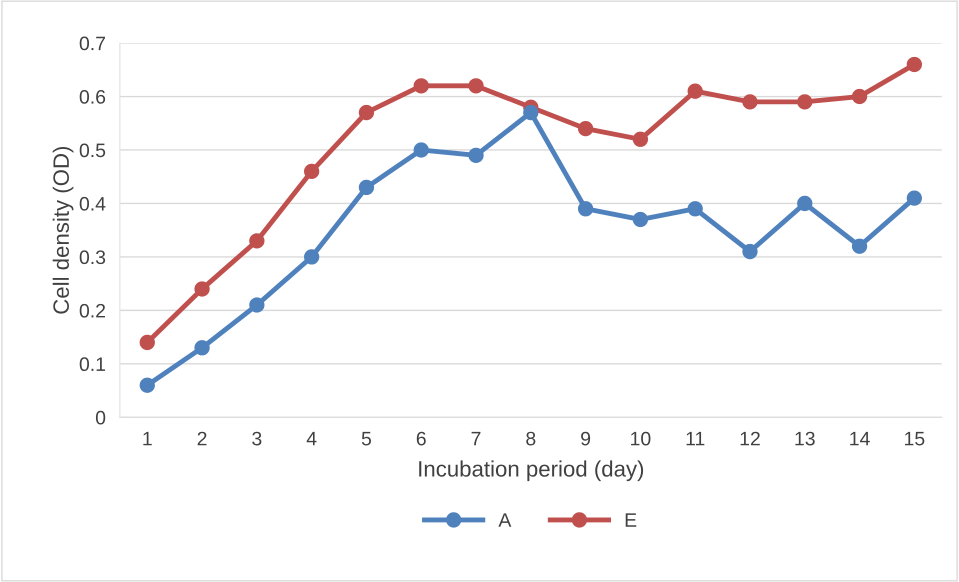  What do you see at coordinates (93, 203) in the screenshot?
I see `y-tick-label: 0.4` at bounding box center [93, 203].